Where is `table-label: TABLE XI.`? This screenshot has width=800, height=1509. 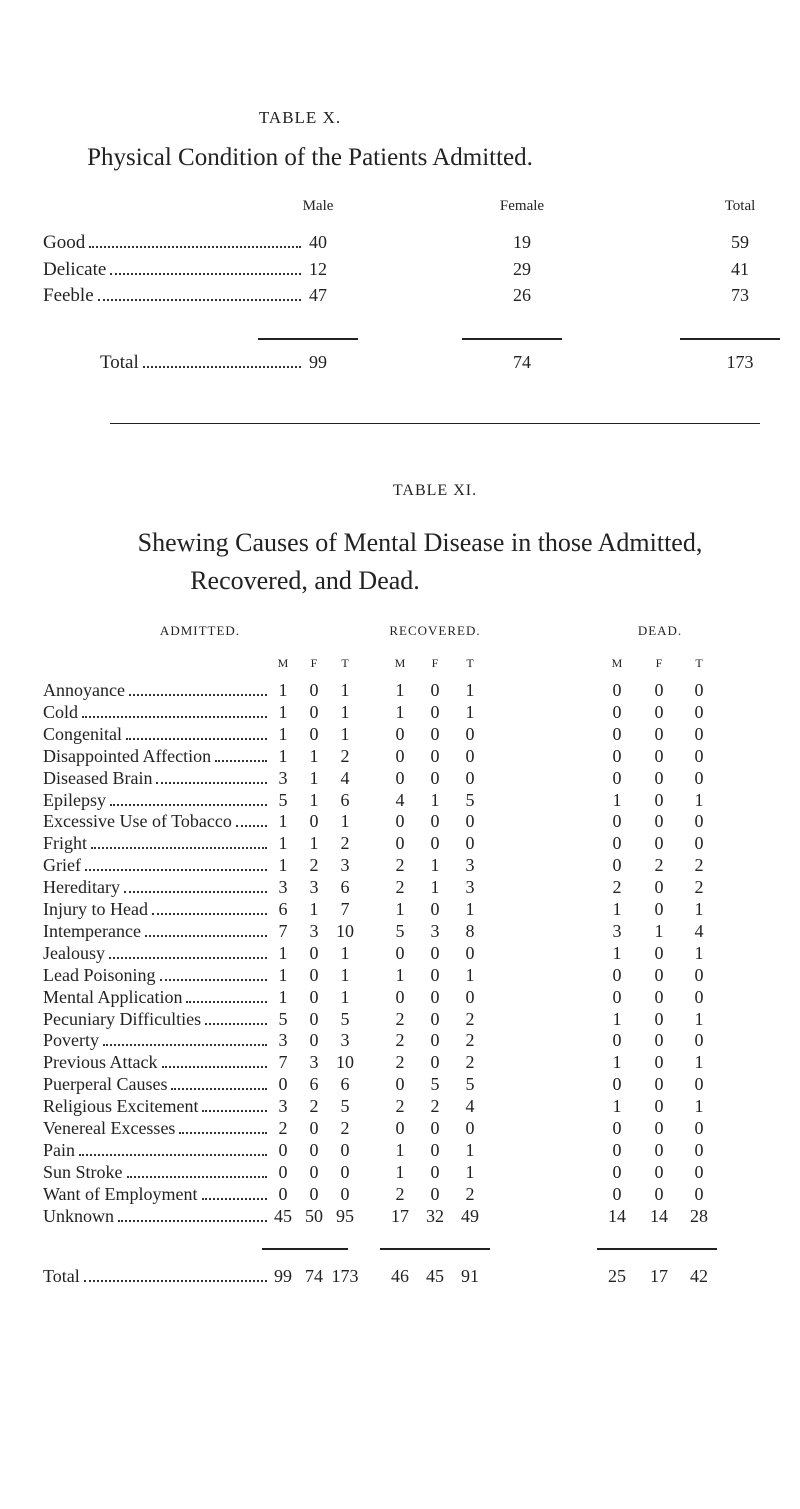 table-label: TABLE XI. is located at coordinates (435, 490).